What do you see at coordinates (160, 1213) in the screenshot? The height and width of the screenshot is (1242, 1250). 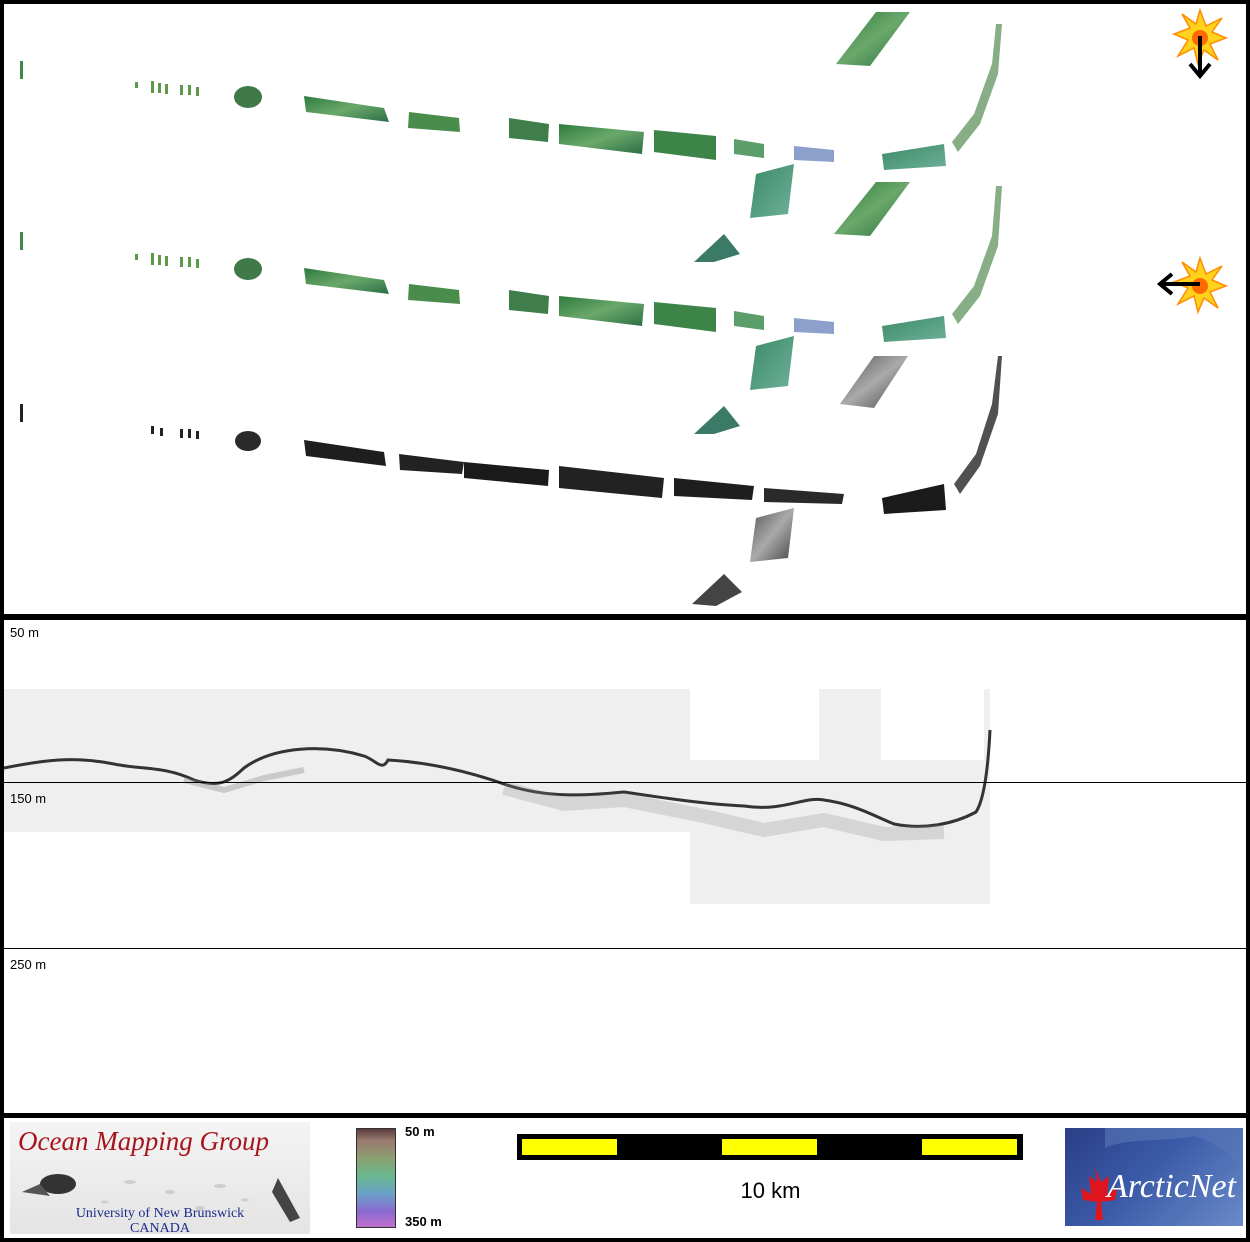 I see `omg-logo-university: University of New Brunswick` at bounding box center [160, 1213].